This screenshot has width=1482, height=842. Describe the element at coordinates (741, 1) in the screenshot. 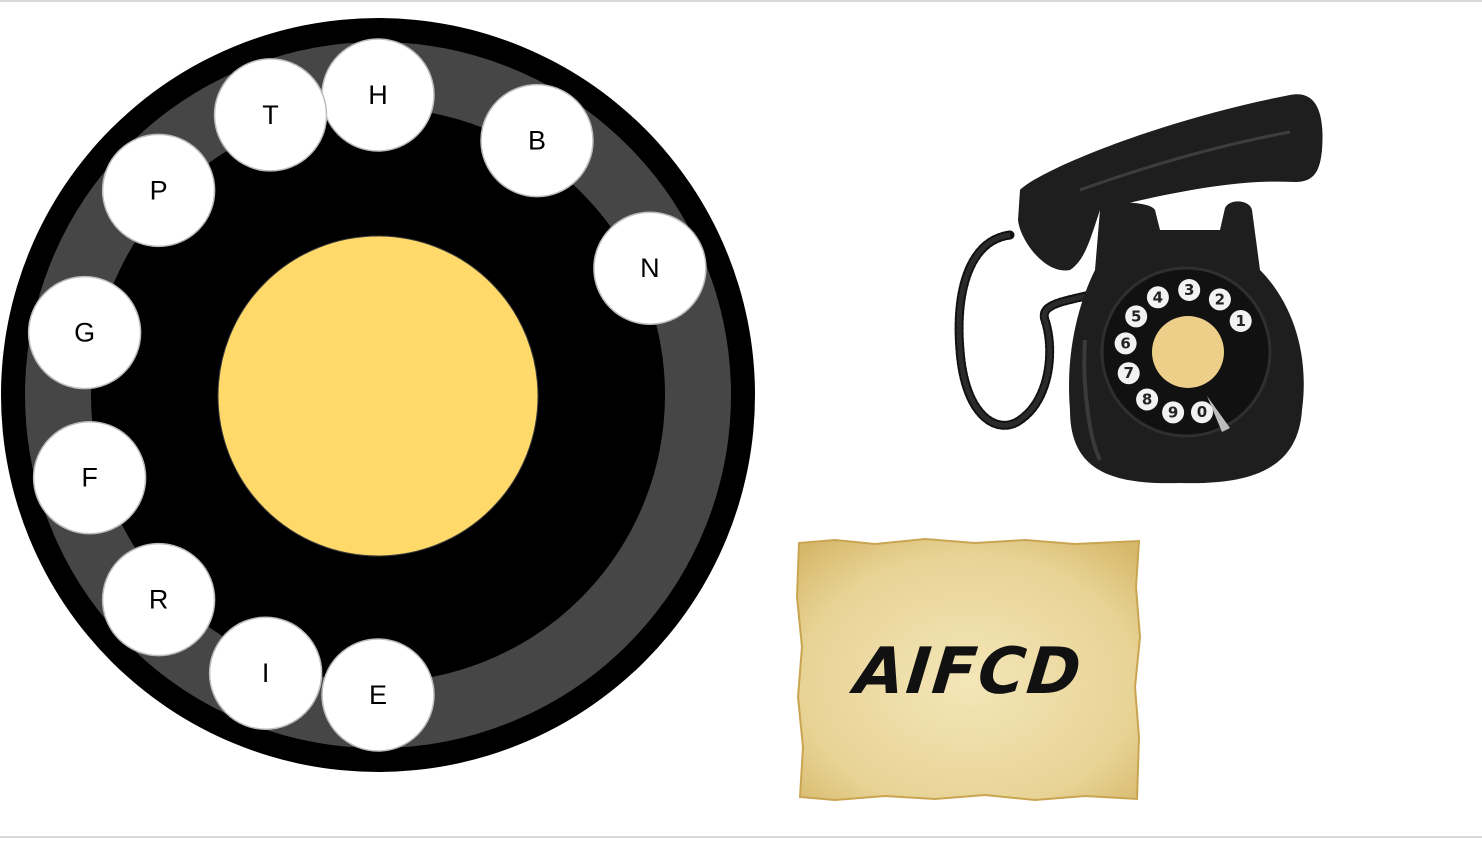

I see `top-divider` at that location.